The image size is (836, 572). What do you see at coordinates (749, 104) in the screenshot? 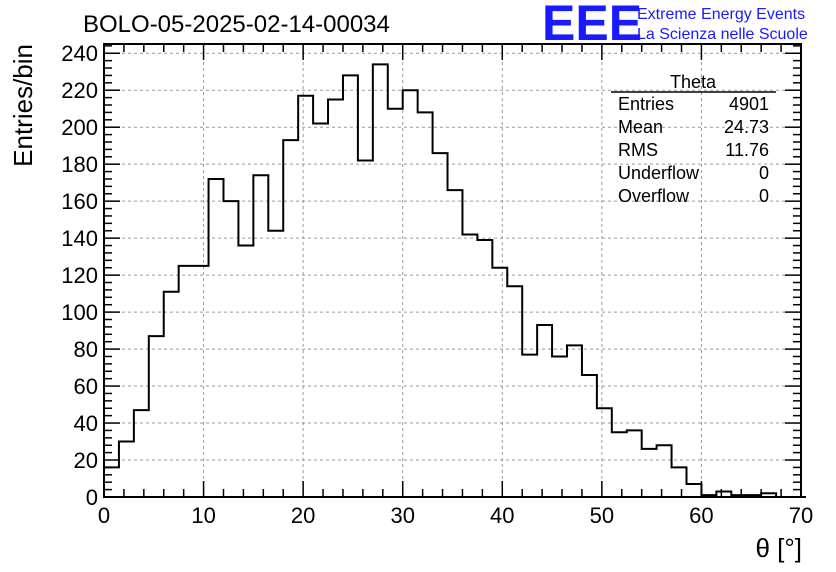
I see `stats-value: 4901` at bounding box center [749, 104].